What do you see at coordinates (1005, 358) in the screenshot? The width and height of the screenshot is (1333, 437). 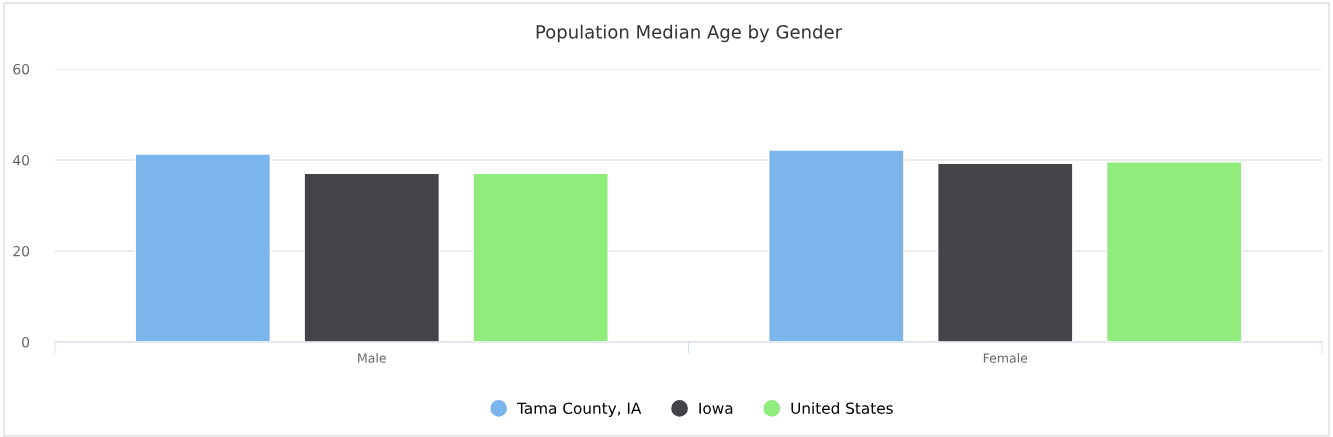 I see `x-tick-label: Female` at bounding box center [1005, 358].